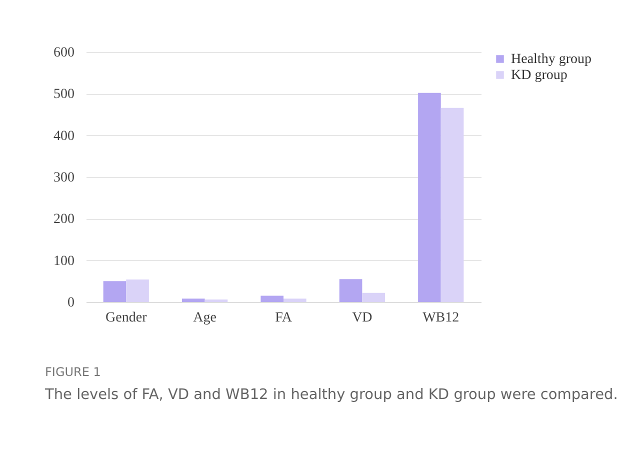 This screenshot has height=449, width=641. Describe the element at coordinates (71, 303) in the screenshot. I see `y-tick-label: 0` at that location.